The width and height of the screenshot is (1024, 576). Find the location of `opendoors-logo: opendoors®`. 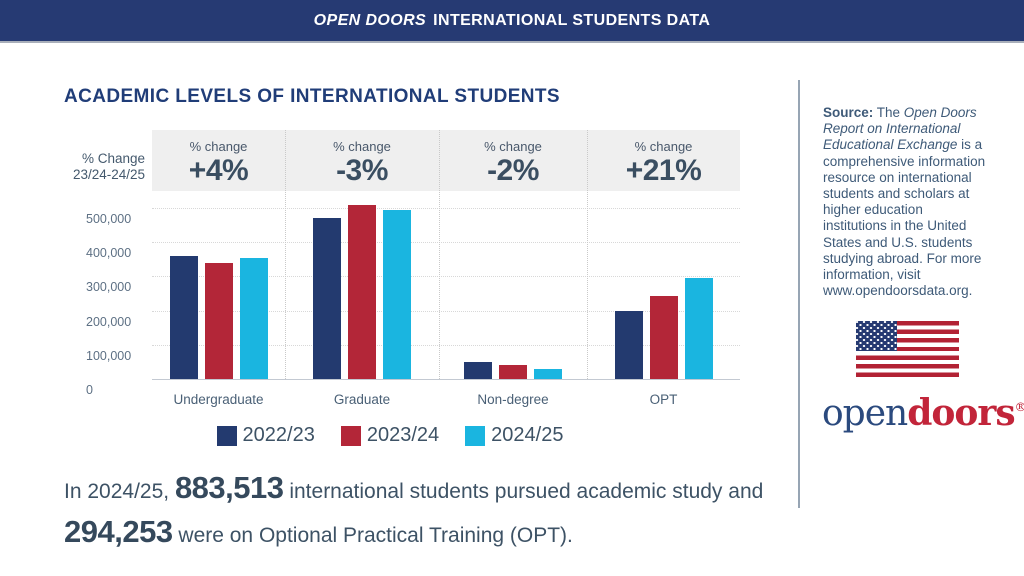

opendoors-logo: opendoors® is located at coordinates (923, 413).